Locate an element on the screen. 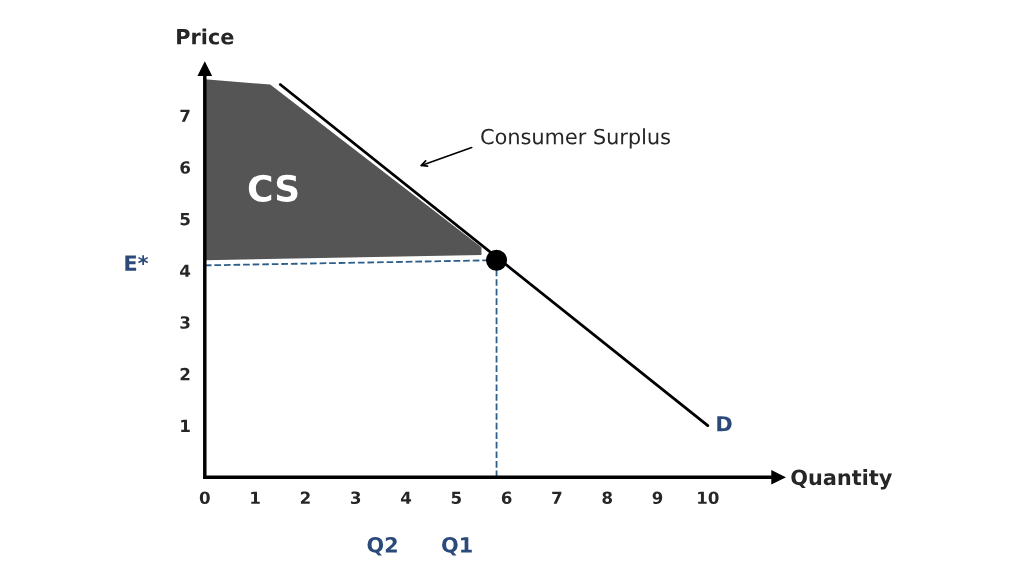 The height and width of the screenshot is (575, 1024). x-tick-label: 2 is located at coordinates (305, 497).